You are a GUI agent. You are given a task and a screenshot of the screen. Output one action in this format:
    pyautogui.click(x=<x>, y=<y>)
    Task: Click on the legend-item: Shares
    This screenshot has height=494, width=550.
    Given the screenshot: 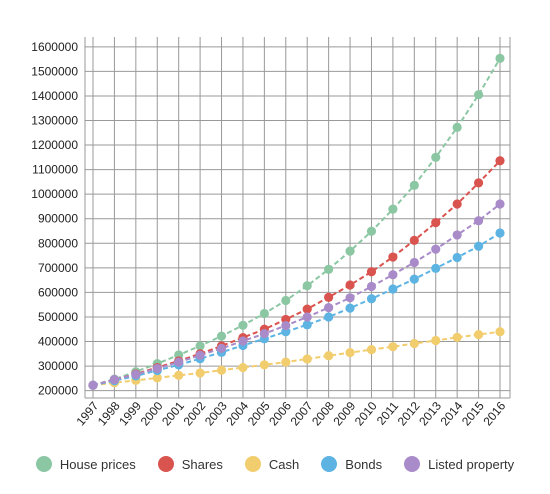 What is the action you would take?
    pyautogui.click(x=190, y=464)
    